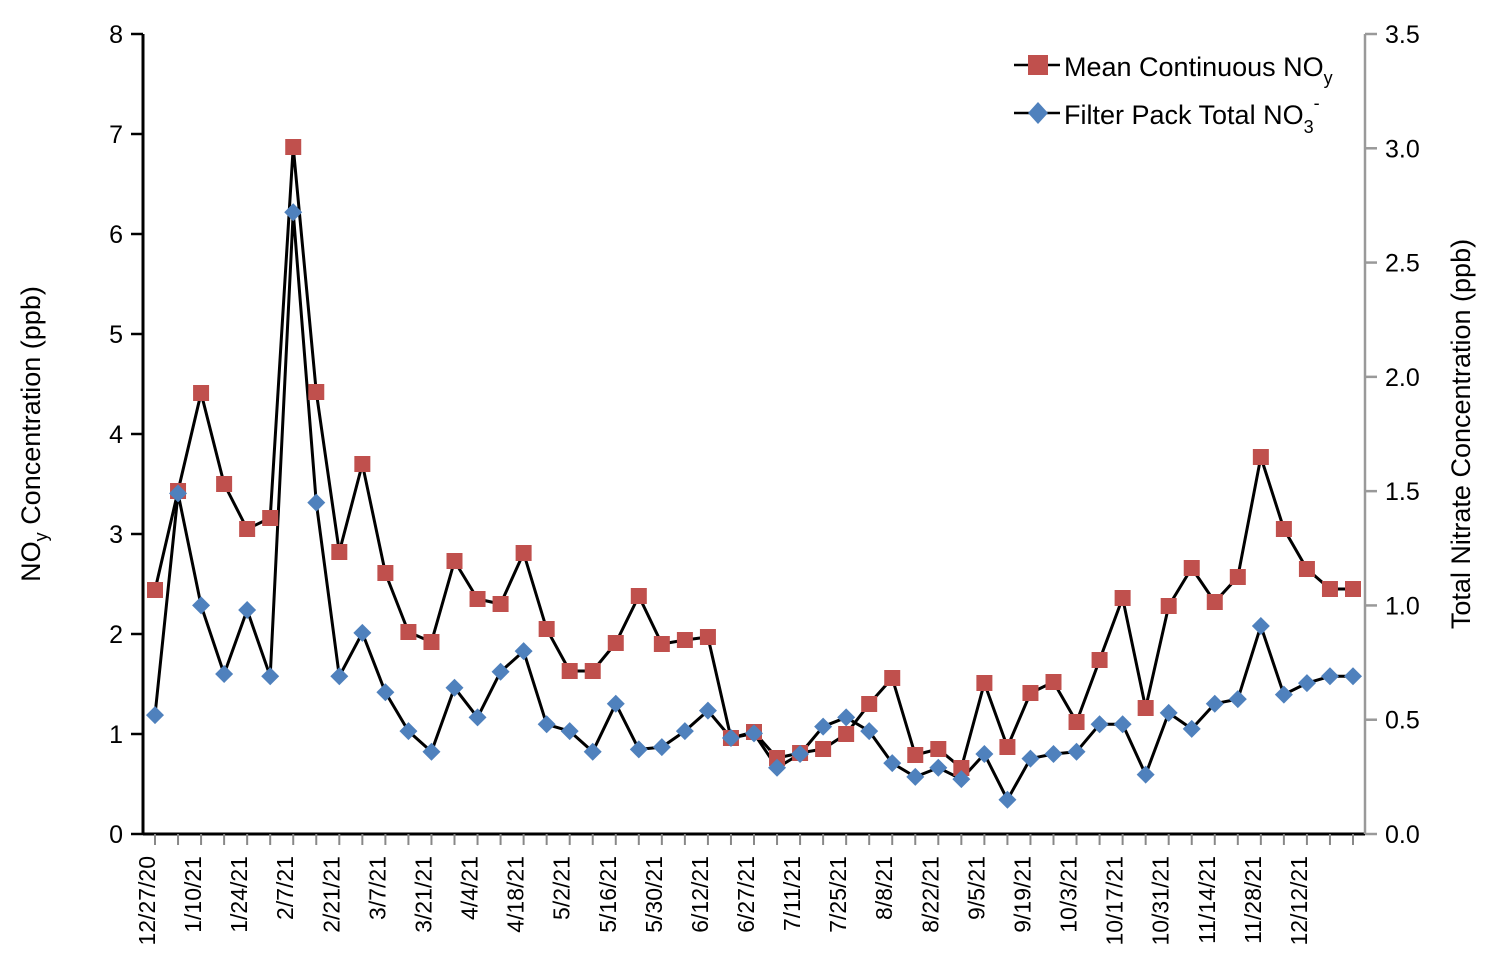 This screenshot has width=1499, height=973. What do you see at coordinates (1192, 115) in the screenshot?
I see `legend-label-no3: Filter Pack Total NO3-` at bounding box center [1192, 115].